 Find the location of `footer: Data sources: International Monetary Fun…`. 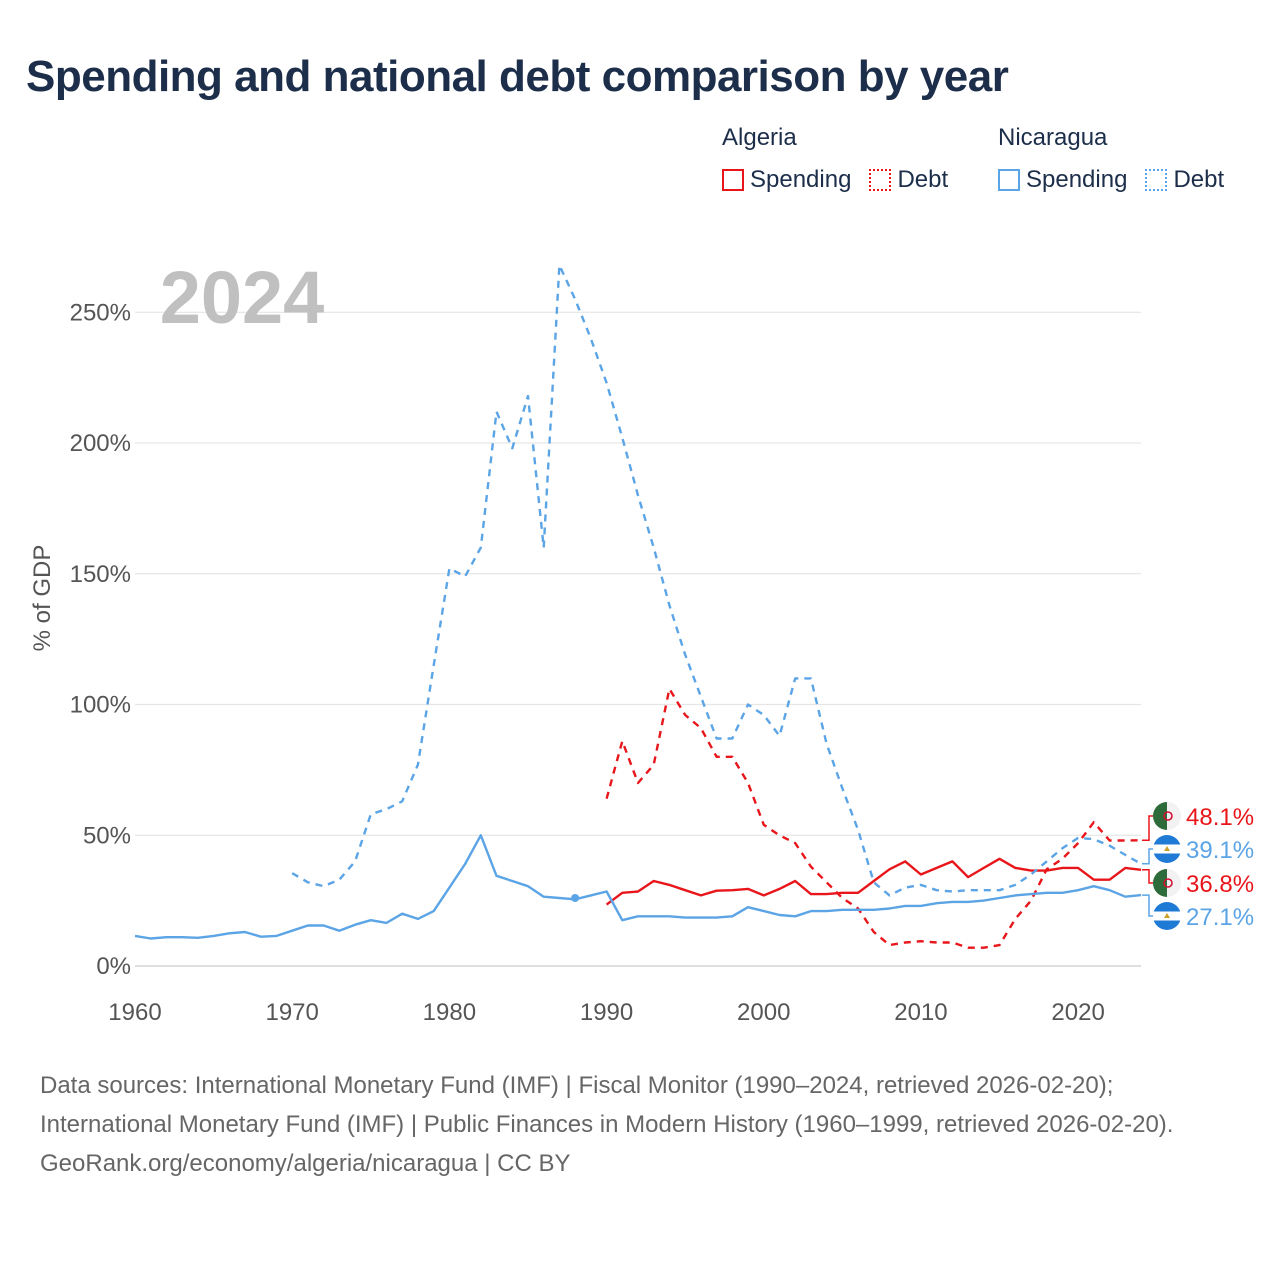

footer: Data sources: International Monetary Fun… is located at coordinates (640, 1124).